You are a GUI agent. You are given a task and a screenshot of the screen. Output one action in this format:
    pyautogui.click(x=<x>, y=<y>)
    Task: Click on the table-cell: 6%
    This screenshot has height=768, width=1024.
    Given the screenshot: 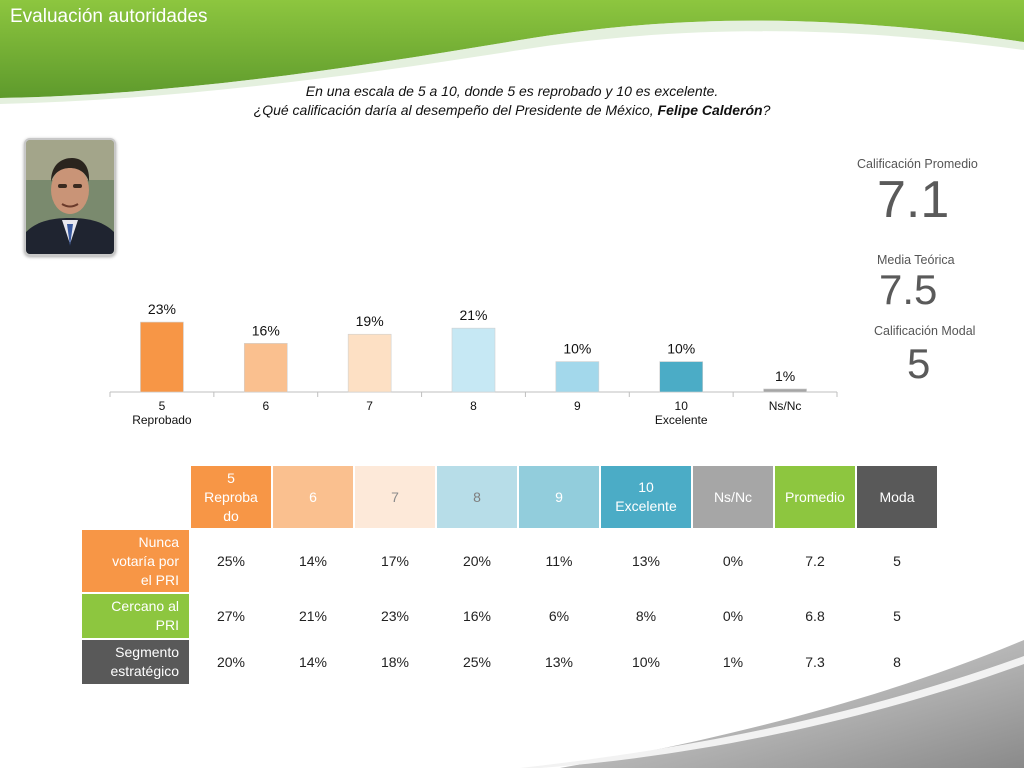 What is the action you would take?
    pyautogui.click(x=559, y=616)
    